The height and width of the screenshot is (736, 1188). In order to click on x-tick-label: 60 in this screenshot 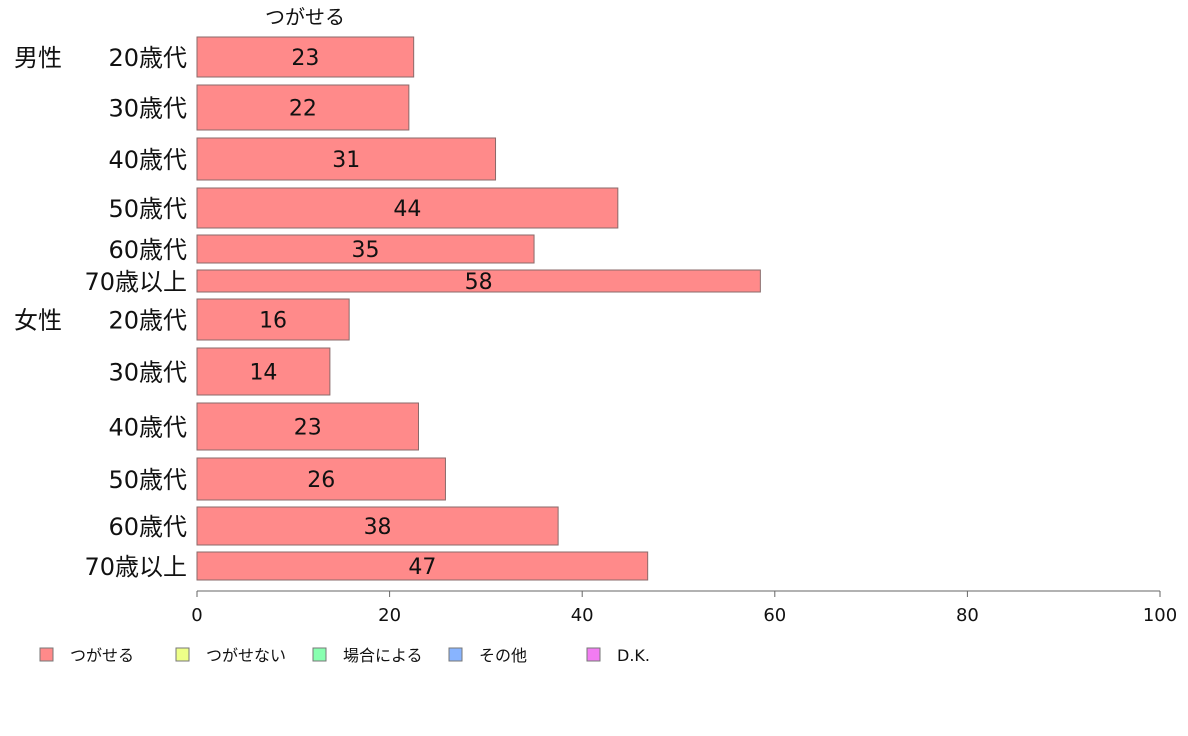, I will do `click(774, 615)`.